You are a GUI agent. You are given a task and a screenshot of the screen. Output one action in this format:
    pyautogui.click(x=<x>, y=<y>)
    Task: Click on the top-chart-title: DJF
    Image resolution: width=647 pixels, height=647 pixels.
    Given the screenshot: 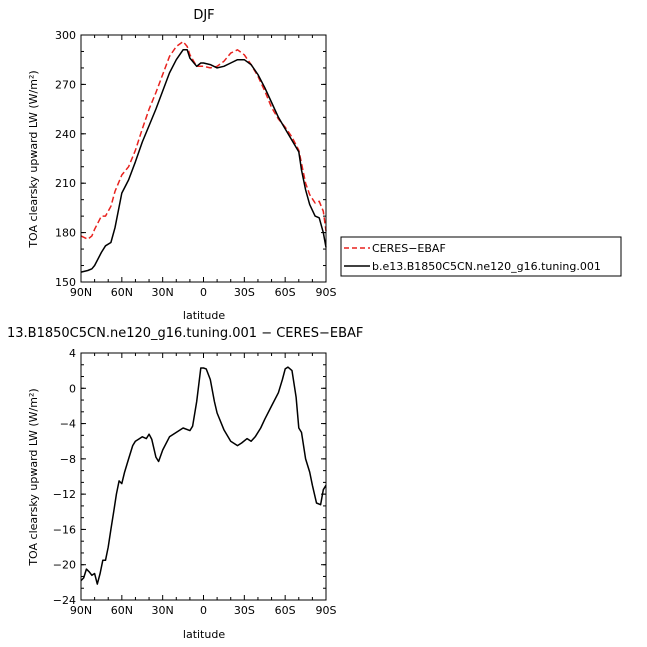 What is the action you would take?
    pyautogui.click(x=203, y=15)
    